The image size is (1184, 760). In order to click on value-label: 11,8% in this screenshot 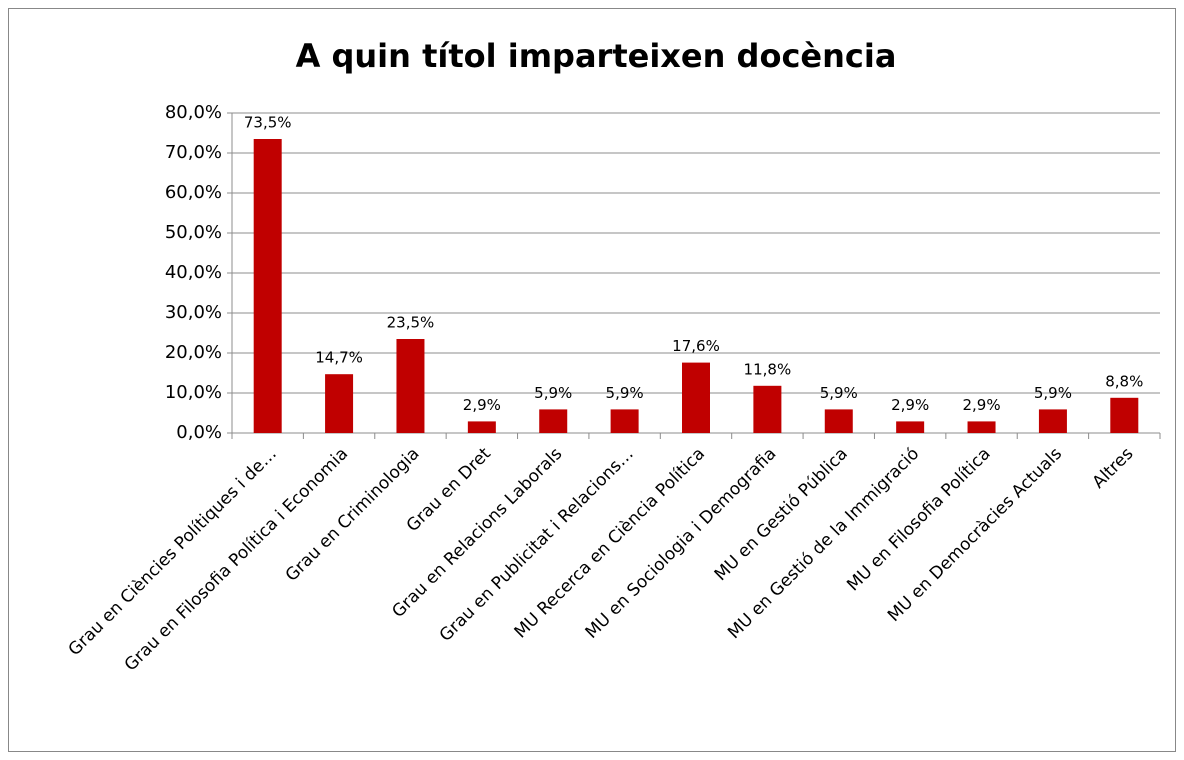, I will do `click(768, 369)`.